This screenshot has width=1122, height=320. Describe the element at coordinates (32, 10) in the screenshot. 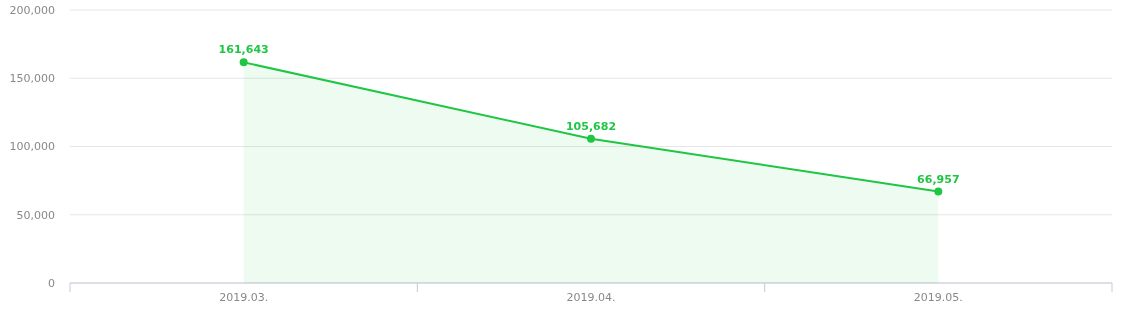

I see `y-tick-label: 200,000` at that location.